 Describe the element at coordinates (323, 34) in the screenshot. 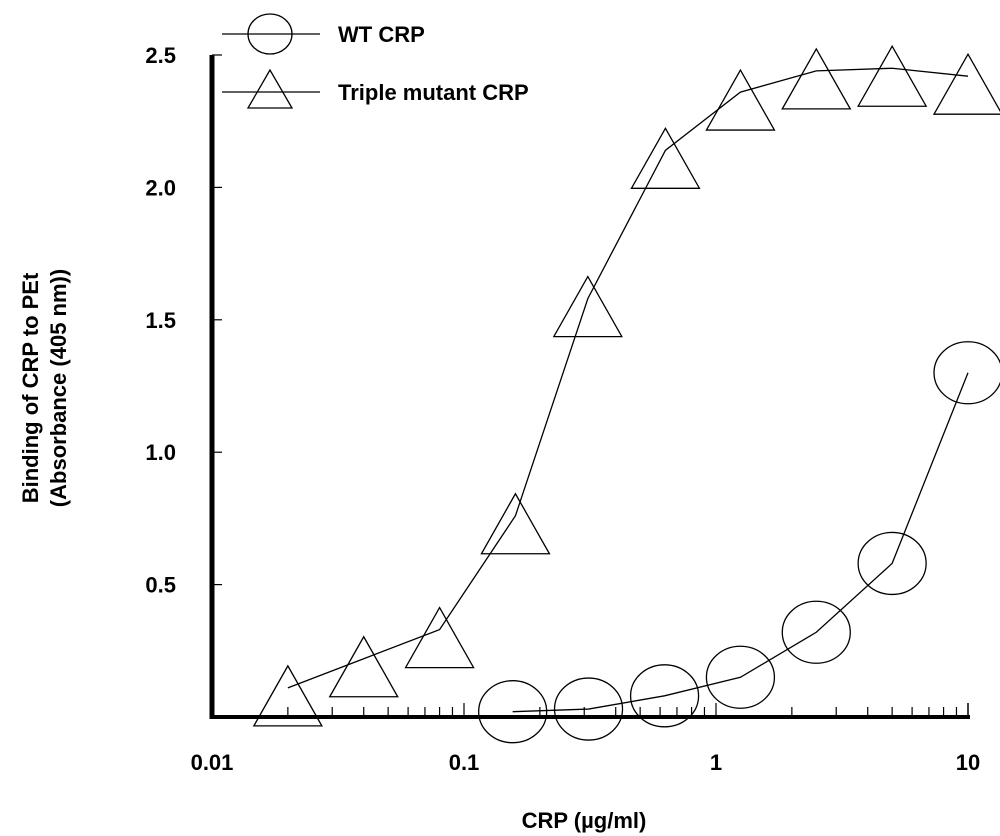

I see `legend-item: WT CRP` at that location.